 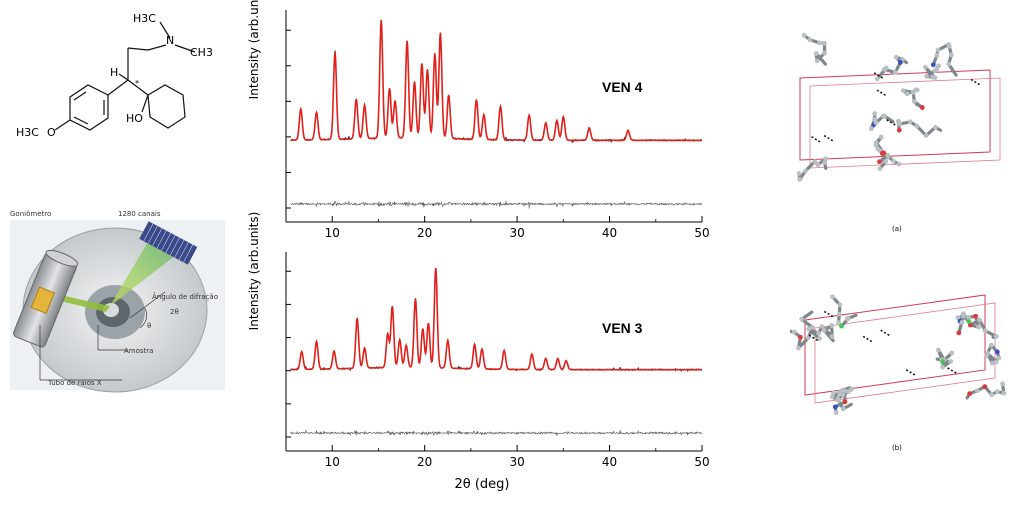 I want to click on ven4-xtick-label: 10, so click(x=332, y=233).